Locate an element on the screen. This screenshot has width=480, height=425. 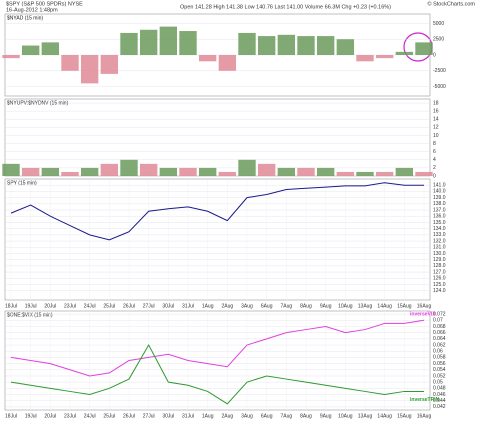
y-tick-label: 0.054 is located at coordinates (439, 370).